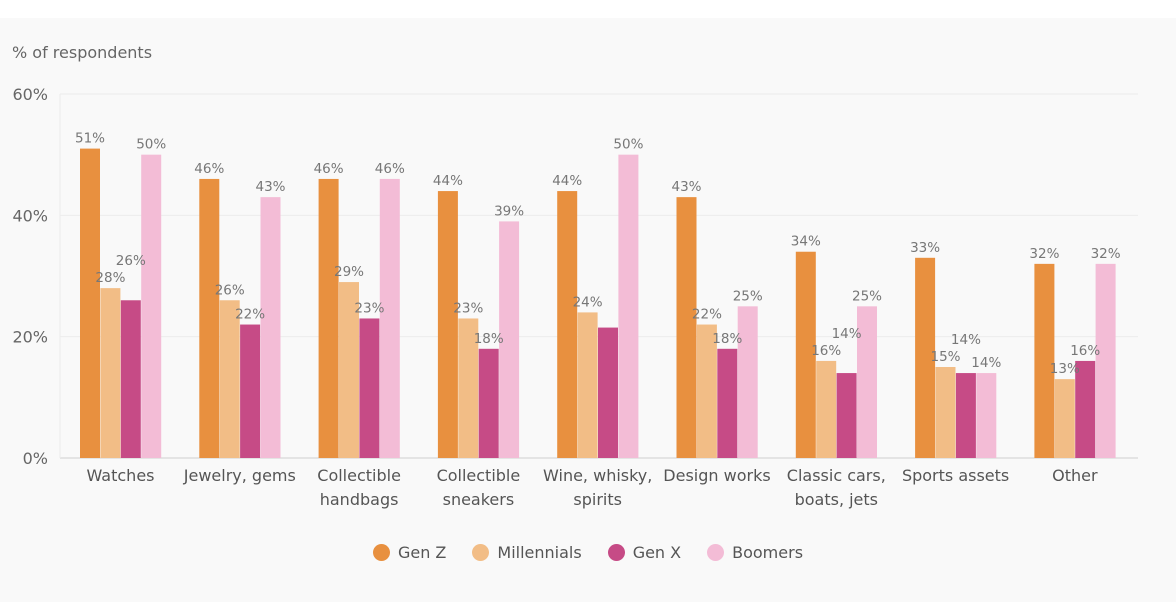  I want to click on x-tick-label: spirits, so click(597, 499).